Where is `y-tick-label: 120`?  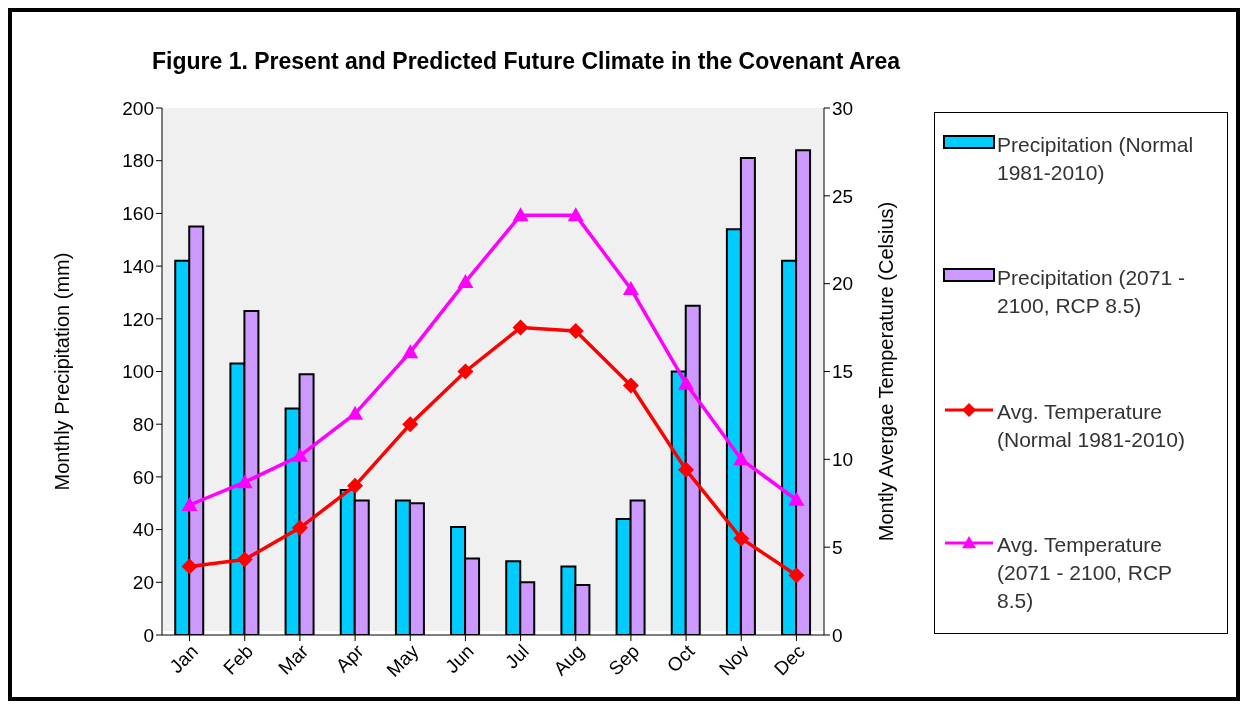
y-tick-label: 120 is located at coordinates (138, 319).